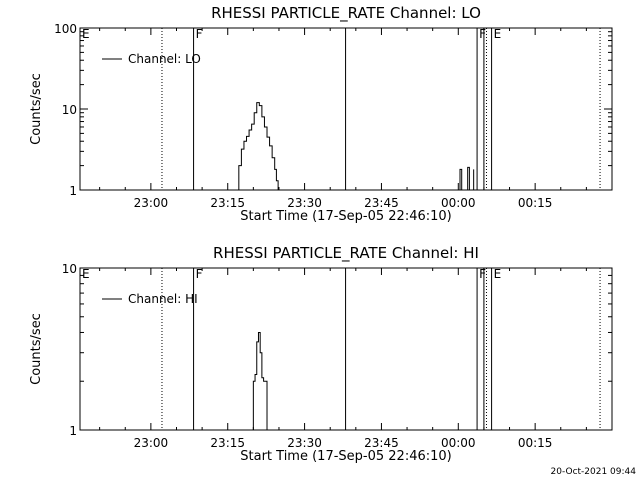 Image resolution: width=640 pixels, height=480 pixels. Describe the element at coordinates (163, 299) in the screenshot. I see `legend-label: Channel: HI` at that location.